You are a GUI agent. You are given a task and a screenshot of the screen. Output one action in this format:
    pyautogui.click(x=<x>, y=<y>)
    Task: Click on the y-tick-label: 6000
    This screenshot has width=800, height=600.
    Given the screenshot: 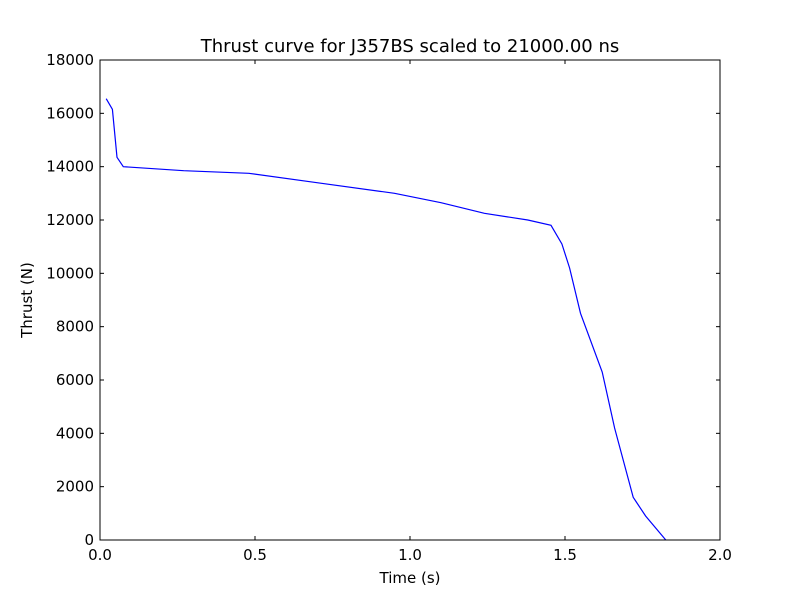 What is the action you would take?
    pyautogui.click(x=75, y=380)
    